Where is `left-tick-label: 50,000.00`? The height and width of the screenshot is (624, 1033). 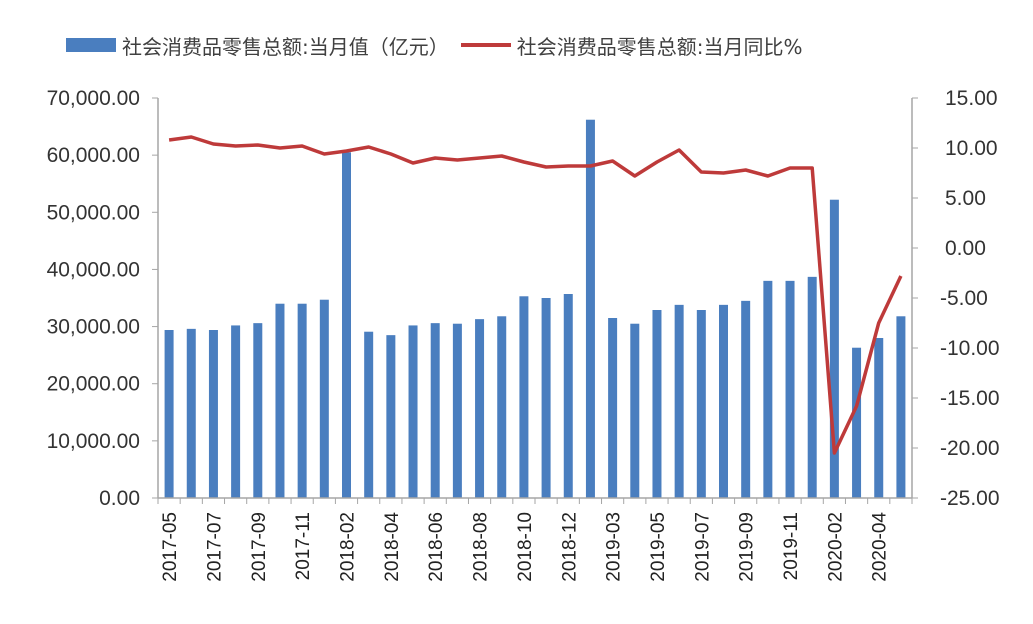 left-tick-label: 50,000.00 is located at coordinates (93, 212).